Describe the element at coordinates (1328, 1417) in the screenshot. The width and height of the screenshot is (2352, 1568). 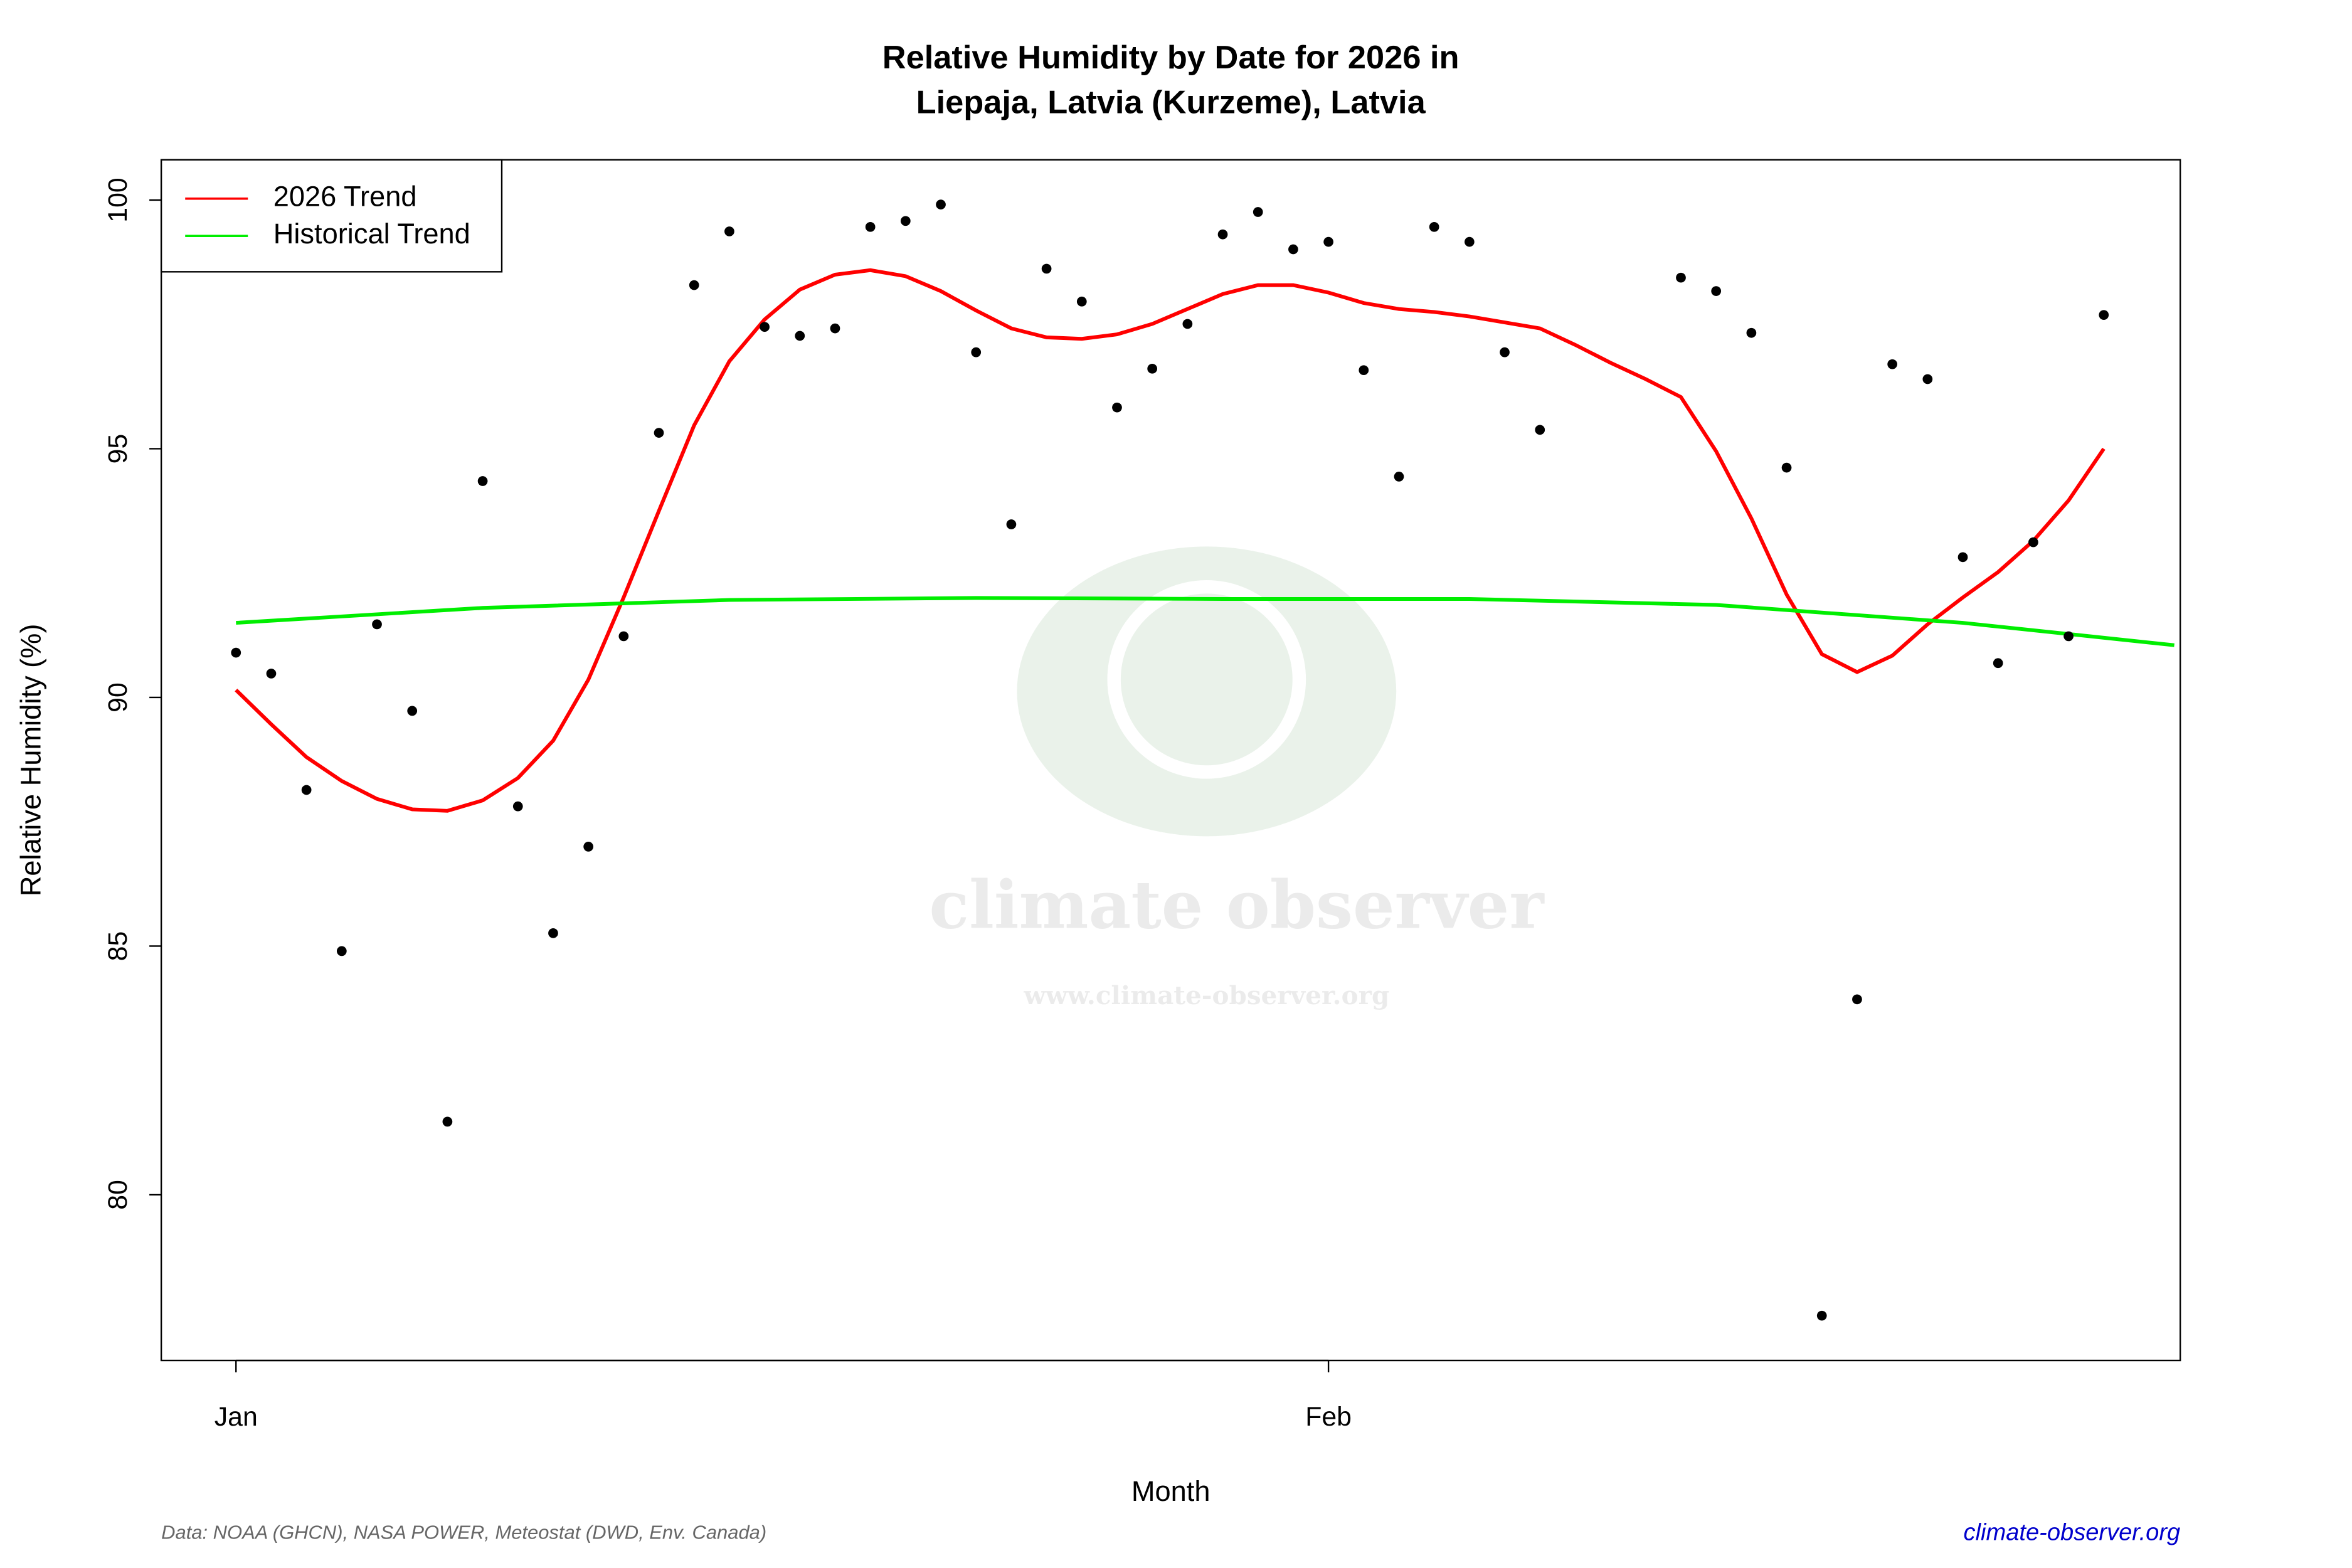
I see `x-tick-label: Feb` at that location.